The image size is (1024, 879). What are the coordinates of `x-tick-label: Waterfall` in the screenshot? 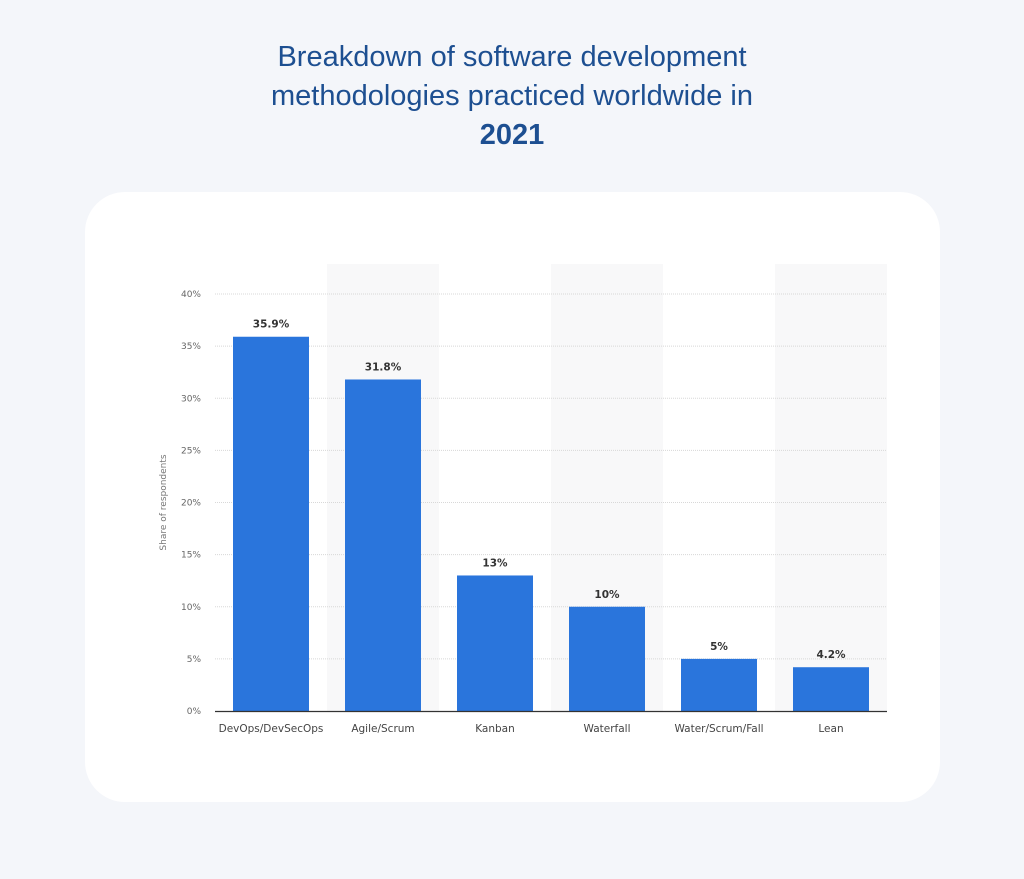 It's located at (606, 729).